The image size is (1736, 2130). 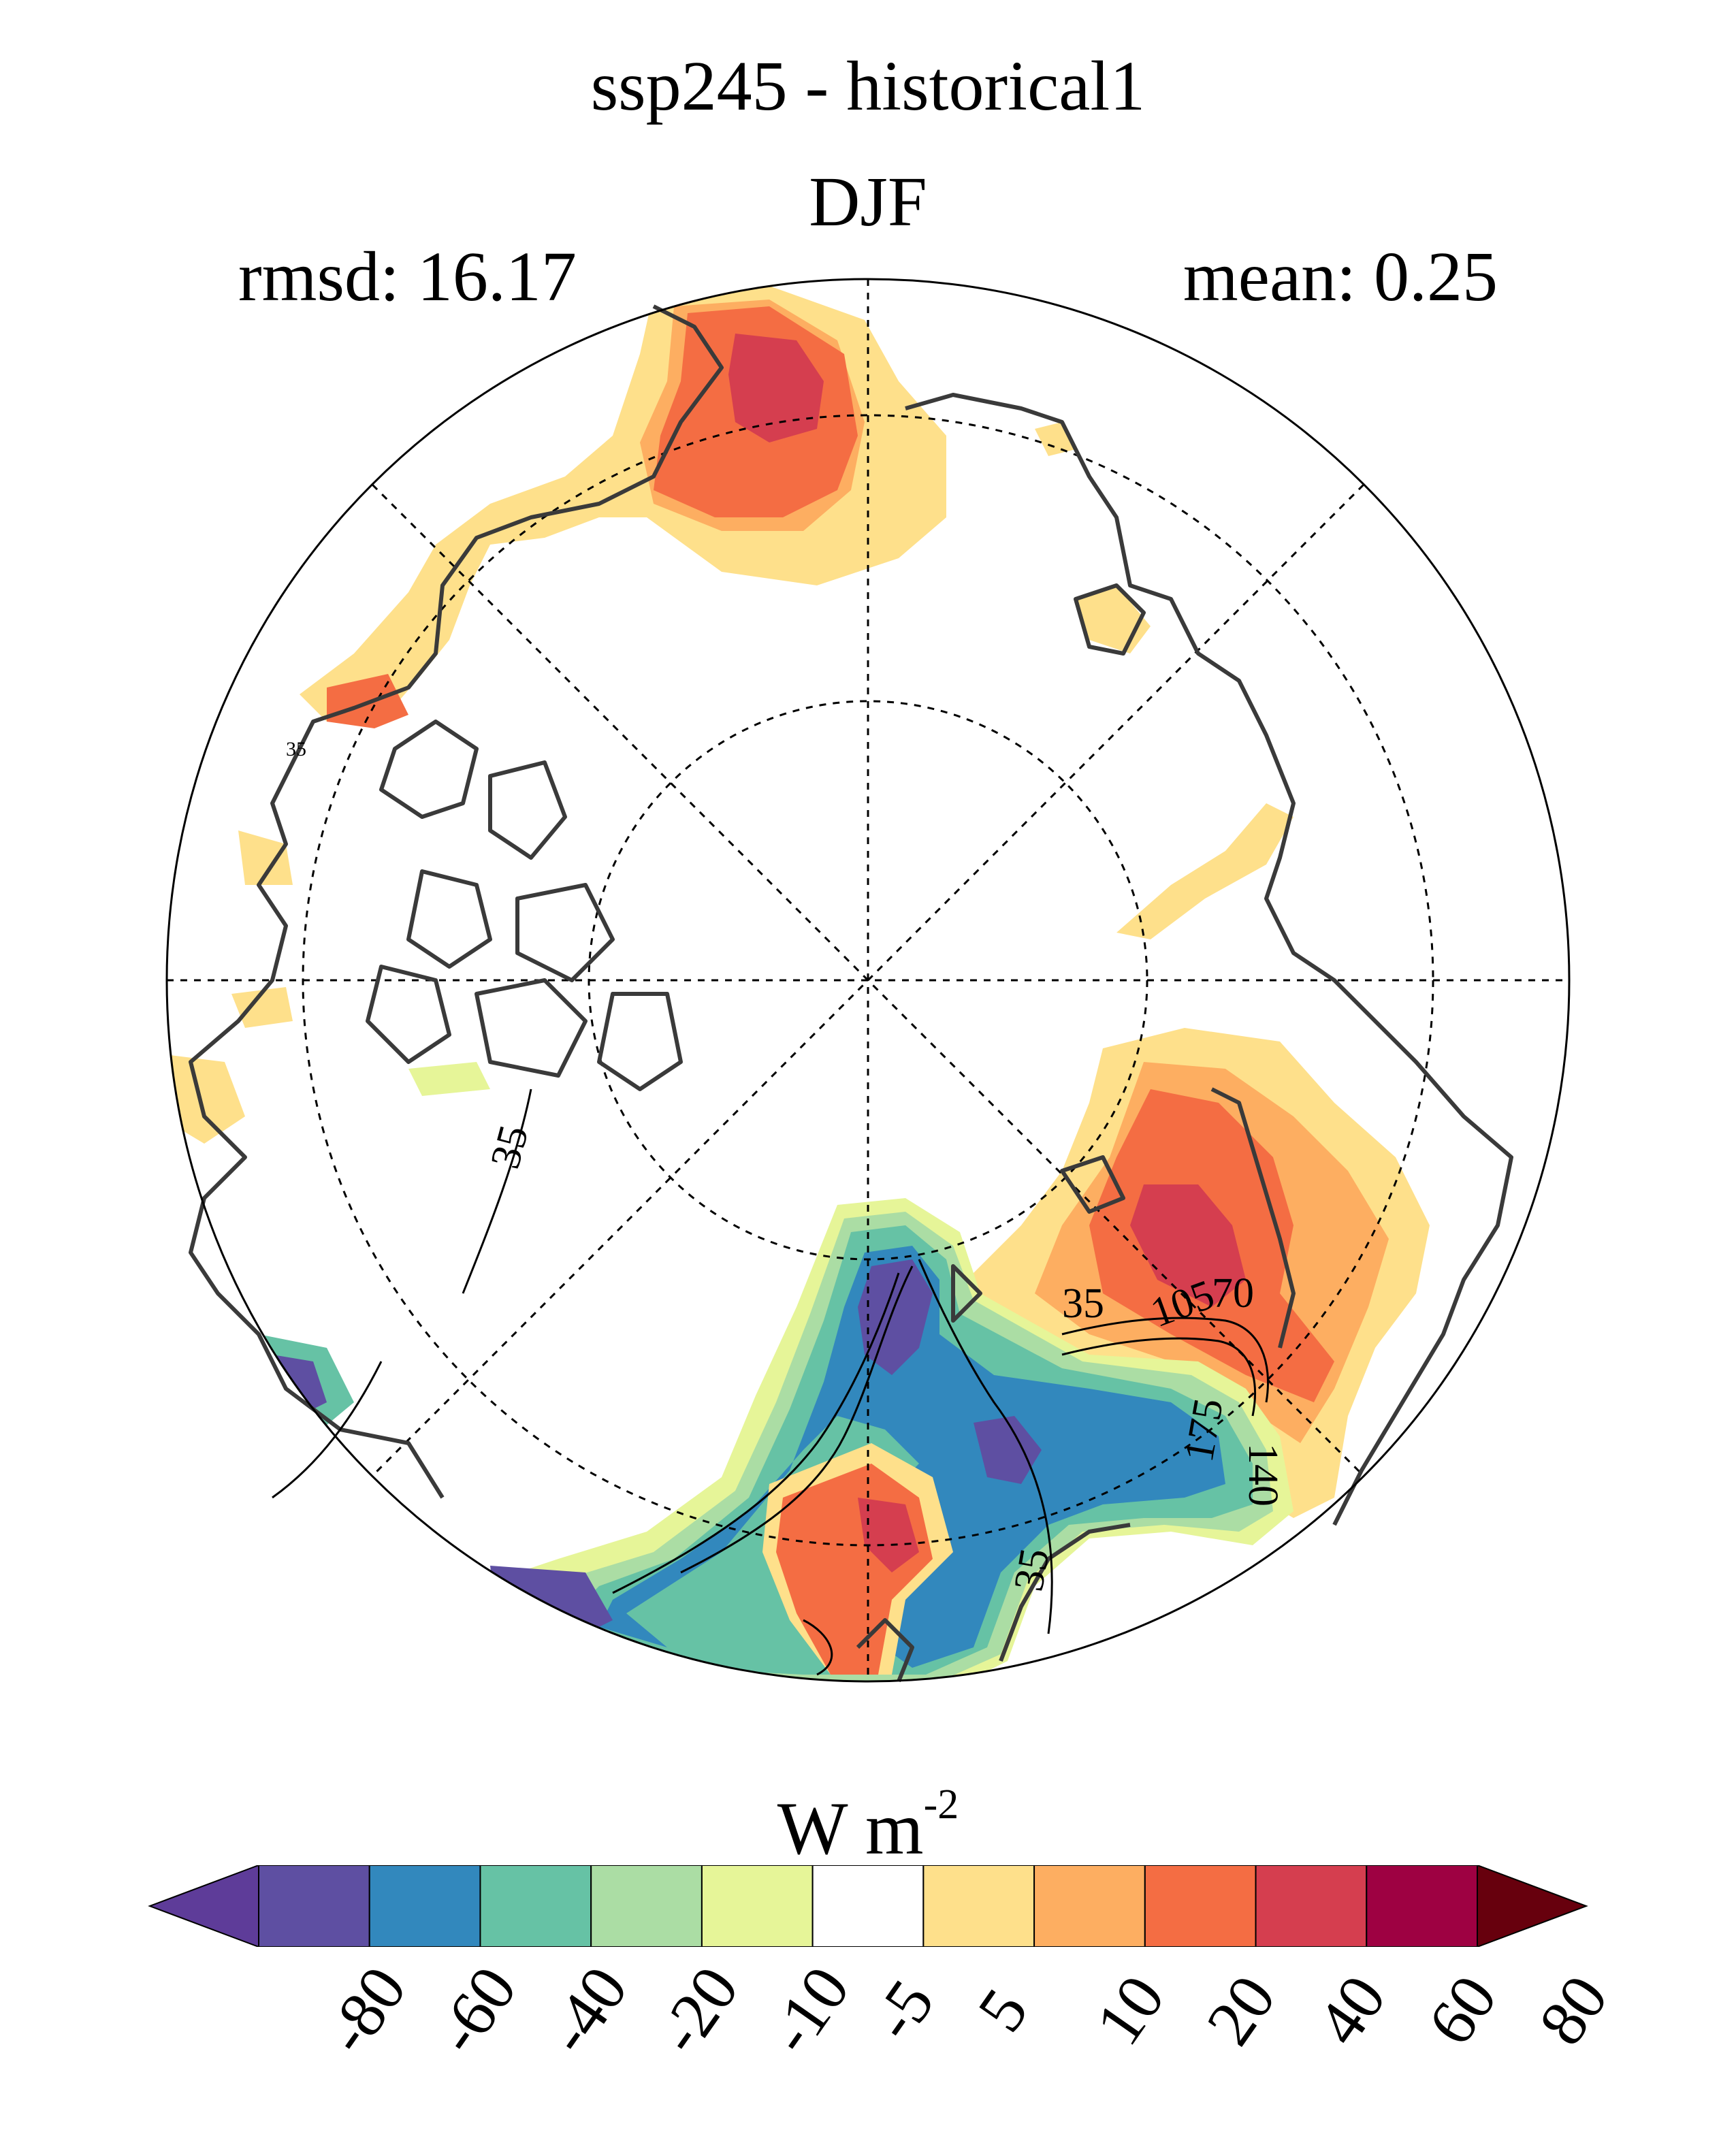 I want to click on plot-title: ssp245 - historical1, so click(x=868, y=86).